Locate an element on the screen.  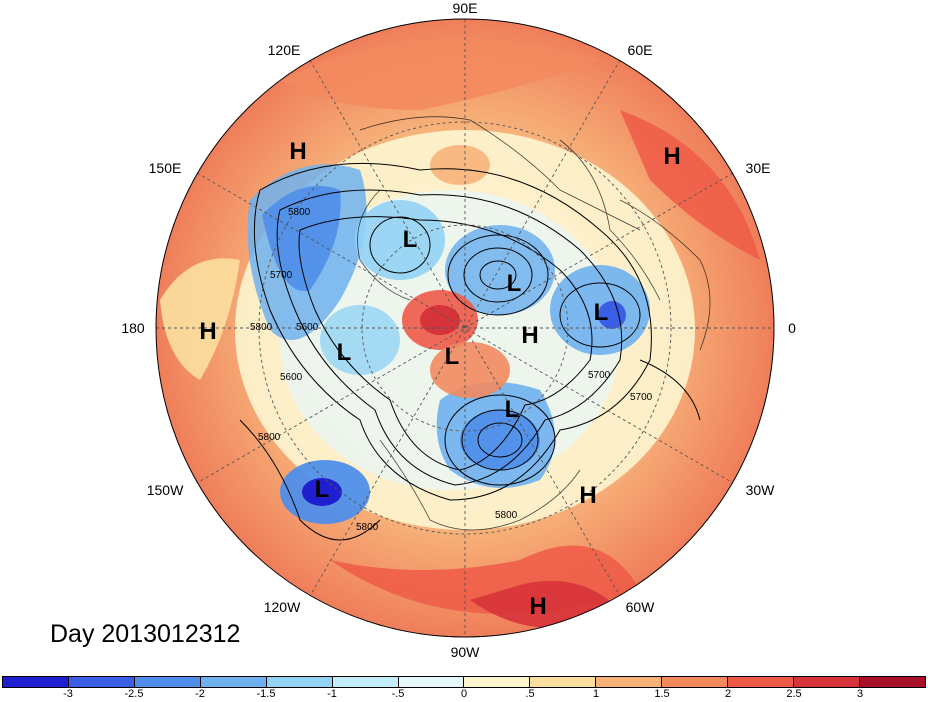
colorbar-tick-label: -2.5 is located at coordinates (134, 694).